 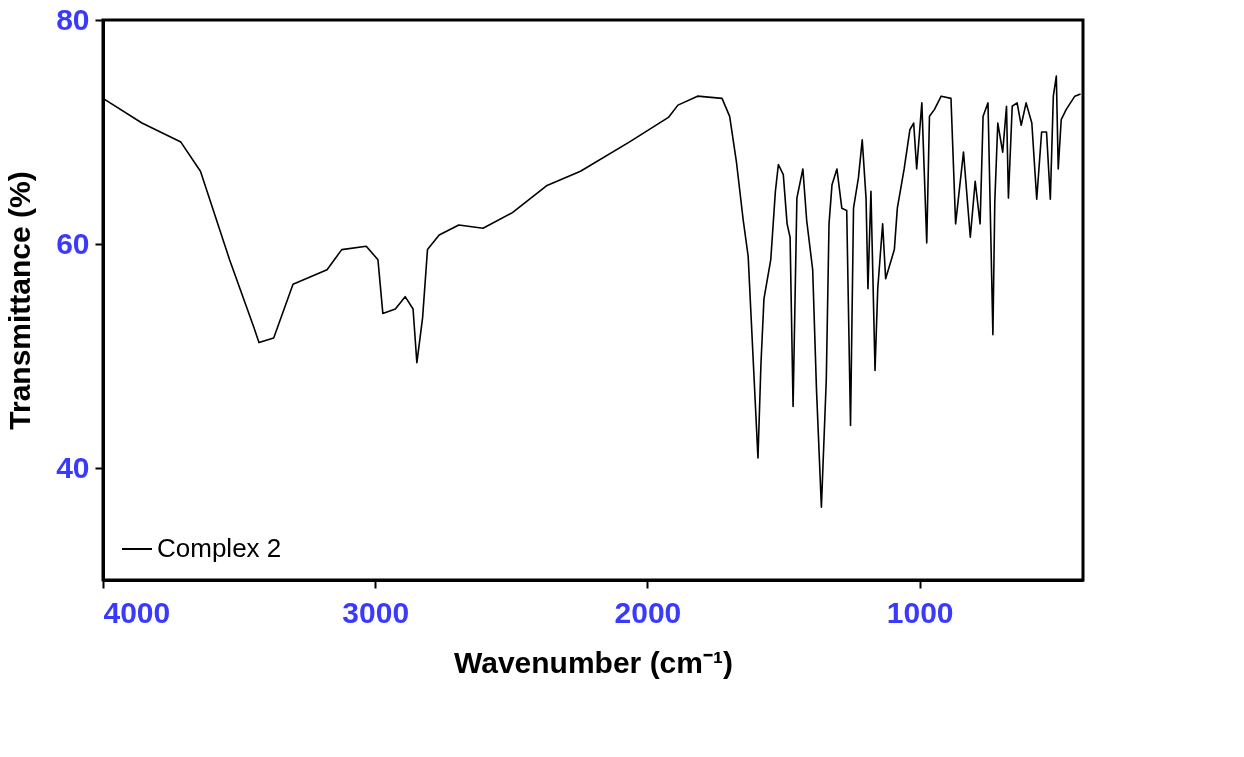 What do you see at coordinates (219, 548) in the screenshot?
I see `legend-label: Complex 2` at bounding box center [219, 548].